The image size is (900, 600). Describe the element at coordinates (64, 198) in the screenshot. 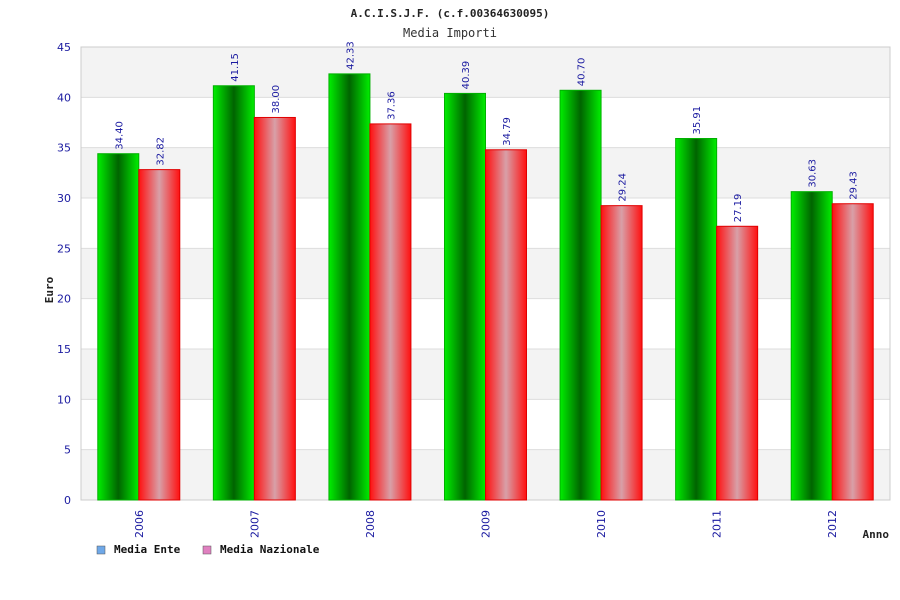

I see `y-tick-label: 30` at that location.